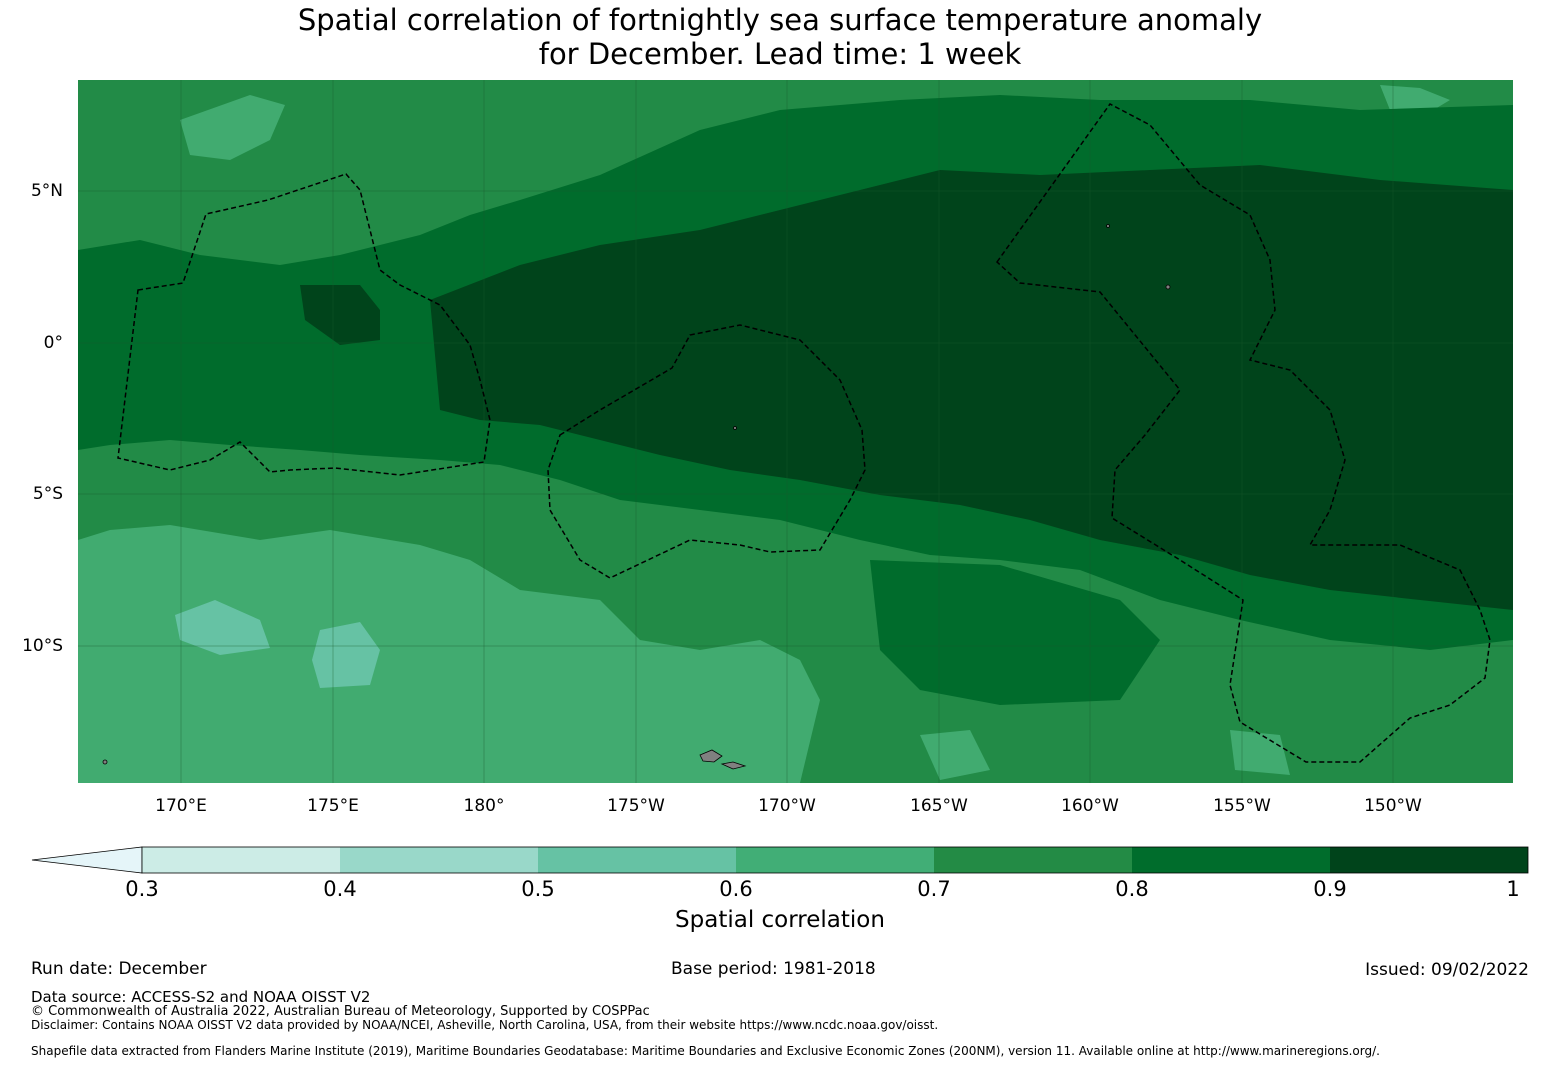  What do you see at coordinates (47, 494) in the screenshot?
I see `lat-label-5s: 5°S` at bounding box center [47, 494].